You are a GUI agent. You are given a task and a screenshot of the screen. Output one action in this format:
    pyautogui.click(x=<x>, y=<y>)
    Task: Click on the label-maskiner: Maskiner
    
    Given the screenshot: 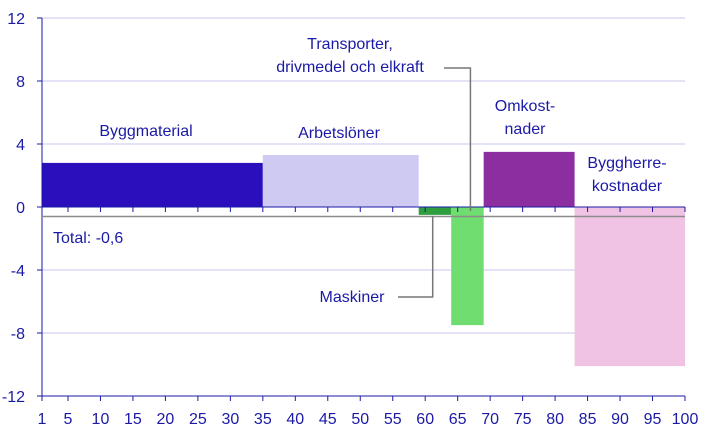 What is the action you would take?
    pyautogui.click(x=353, y=297)
    